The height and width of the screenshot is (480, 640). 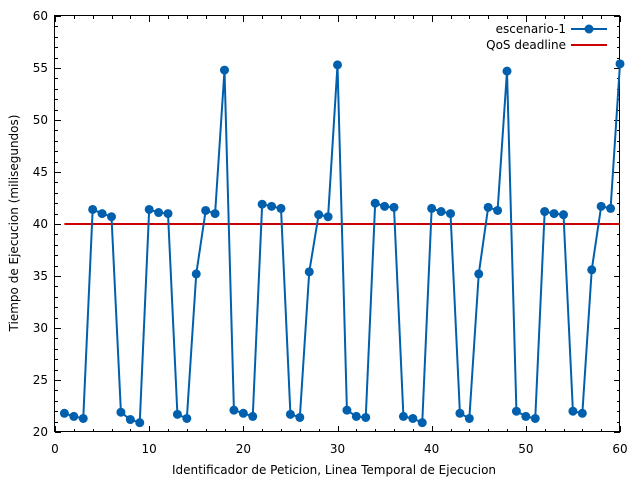 I want to click on x-tick-label: 30, so click(x=337, y=449).